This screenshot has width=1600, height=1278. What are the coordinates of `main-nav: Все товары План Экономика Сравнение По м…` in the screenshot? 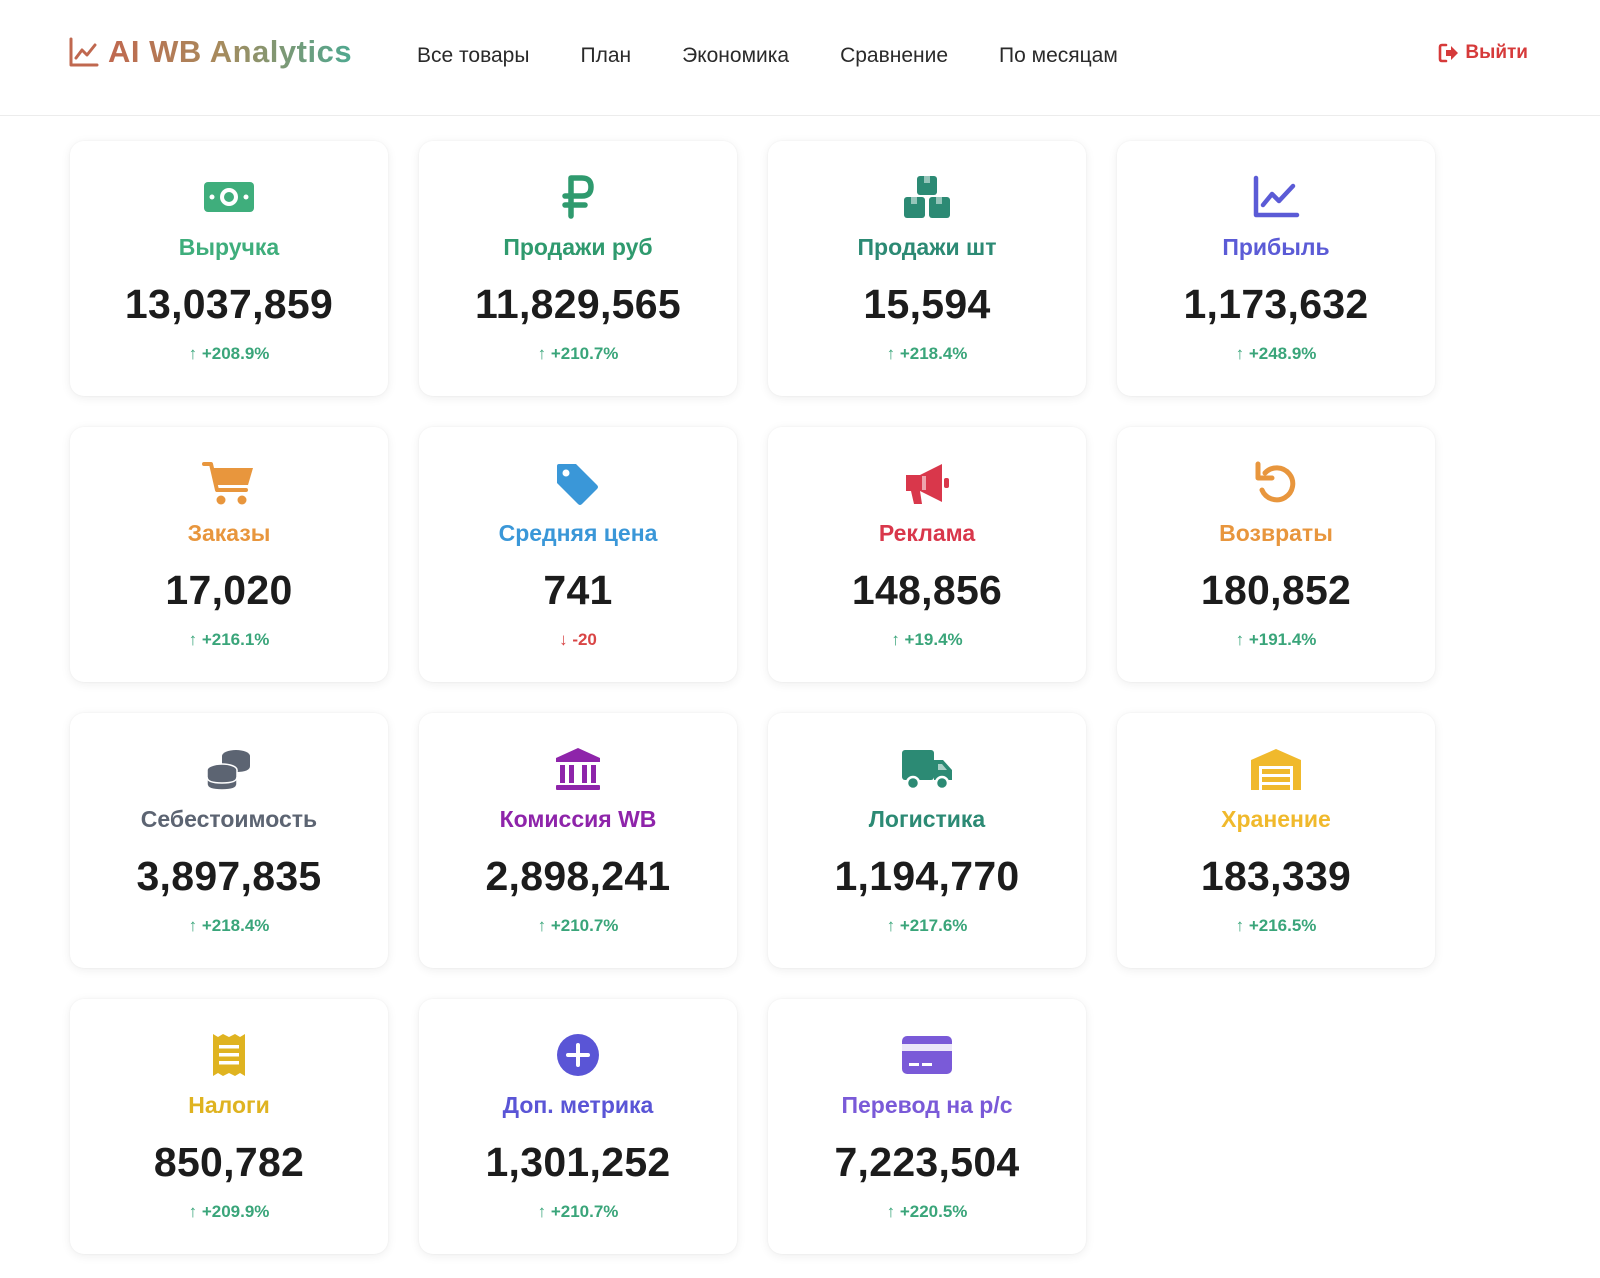 It's located at (793, 56).